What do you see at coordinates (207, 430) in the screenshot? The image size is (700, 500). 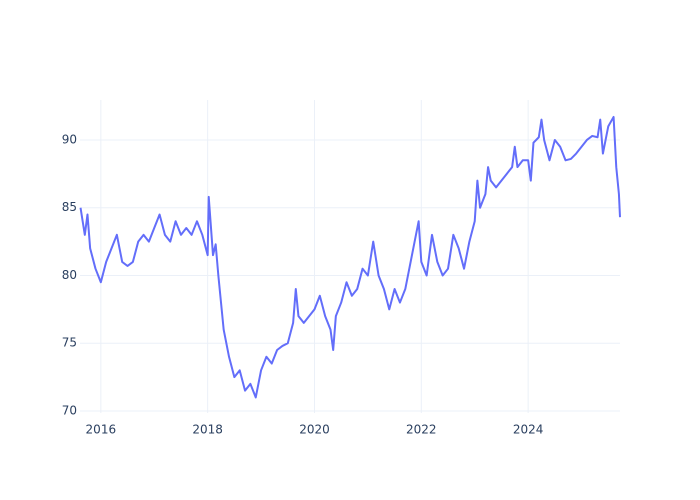 I see `x-tick-label: 2018` at bounding box center [207, 430].